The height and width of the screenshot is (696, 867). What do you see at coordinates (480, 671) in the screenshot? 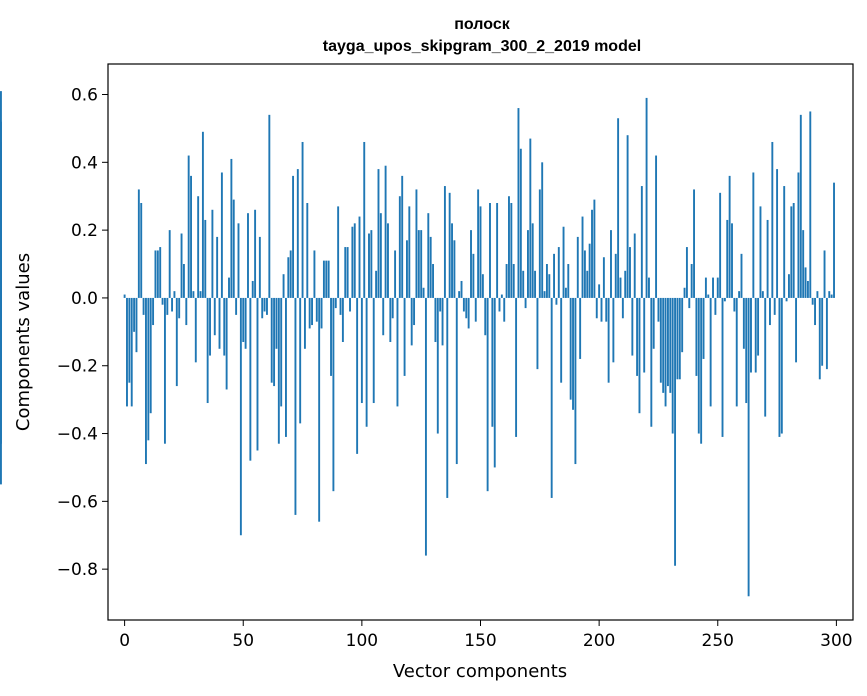
I see `x-axis-label: Vector components` at bounding box center [480, 671].